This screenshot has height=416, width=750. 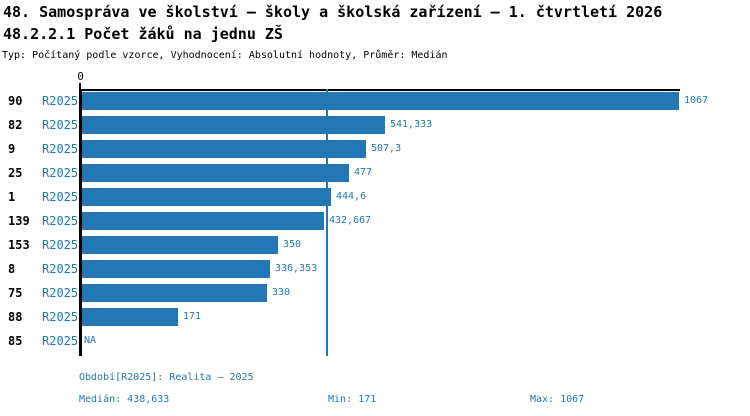 What do you see at coordinates (124, 399) in the screenshot?
I see `median-stat: Medián: 438,633` at bounding box center [124, 399].